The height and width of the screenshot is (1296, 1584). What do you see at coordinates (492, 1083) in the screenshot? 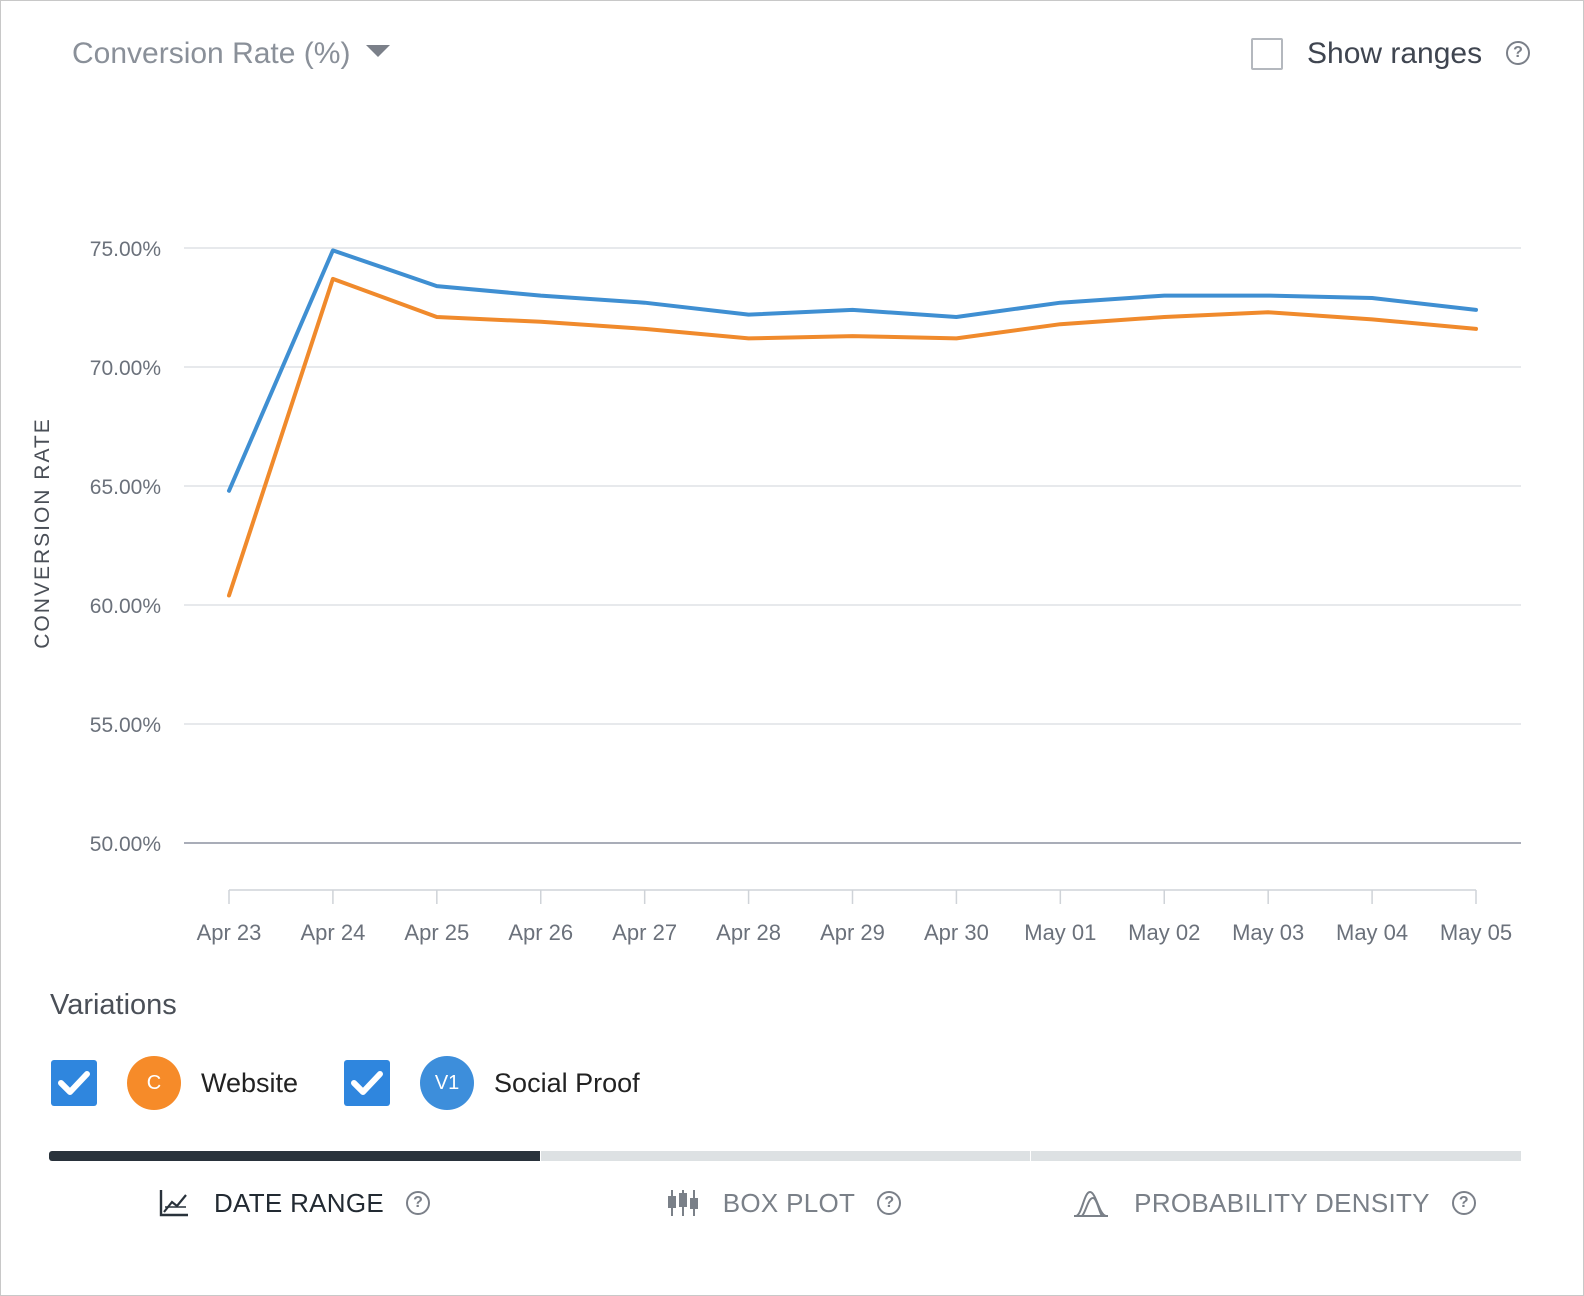
I see `variation-item-social-proof: V1 Social Proof` at bounding box center [492, 1083].